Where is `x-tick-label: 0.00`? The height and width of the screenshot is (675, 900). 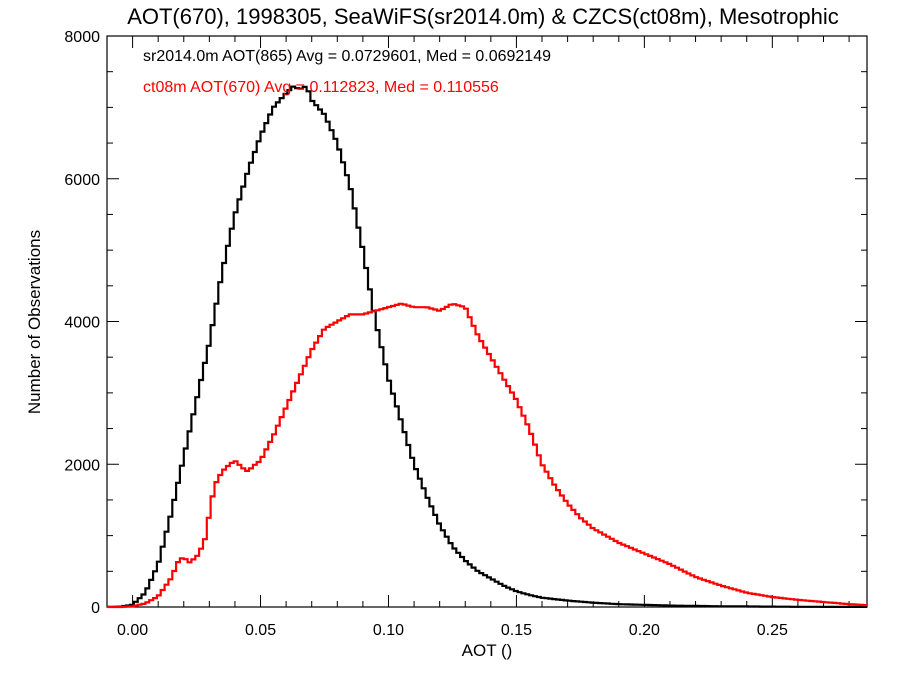
x-tick-label: 0.00 is located at coordinates (132, 630).